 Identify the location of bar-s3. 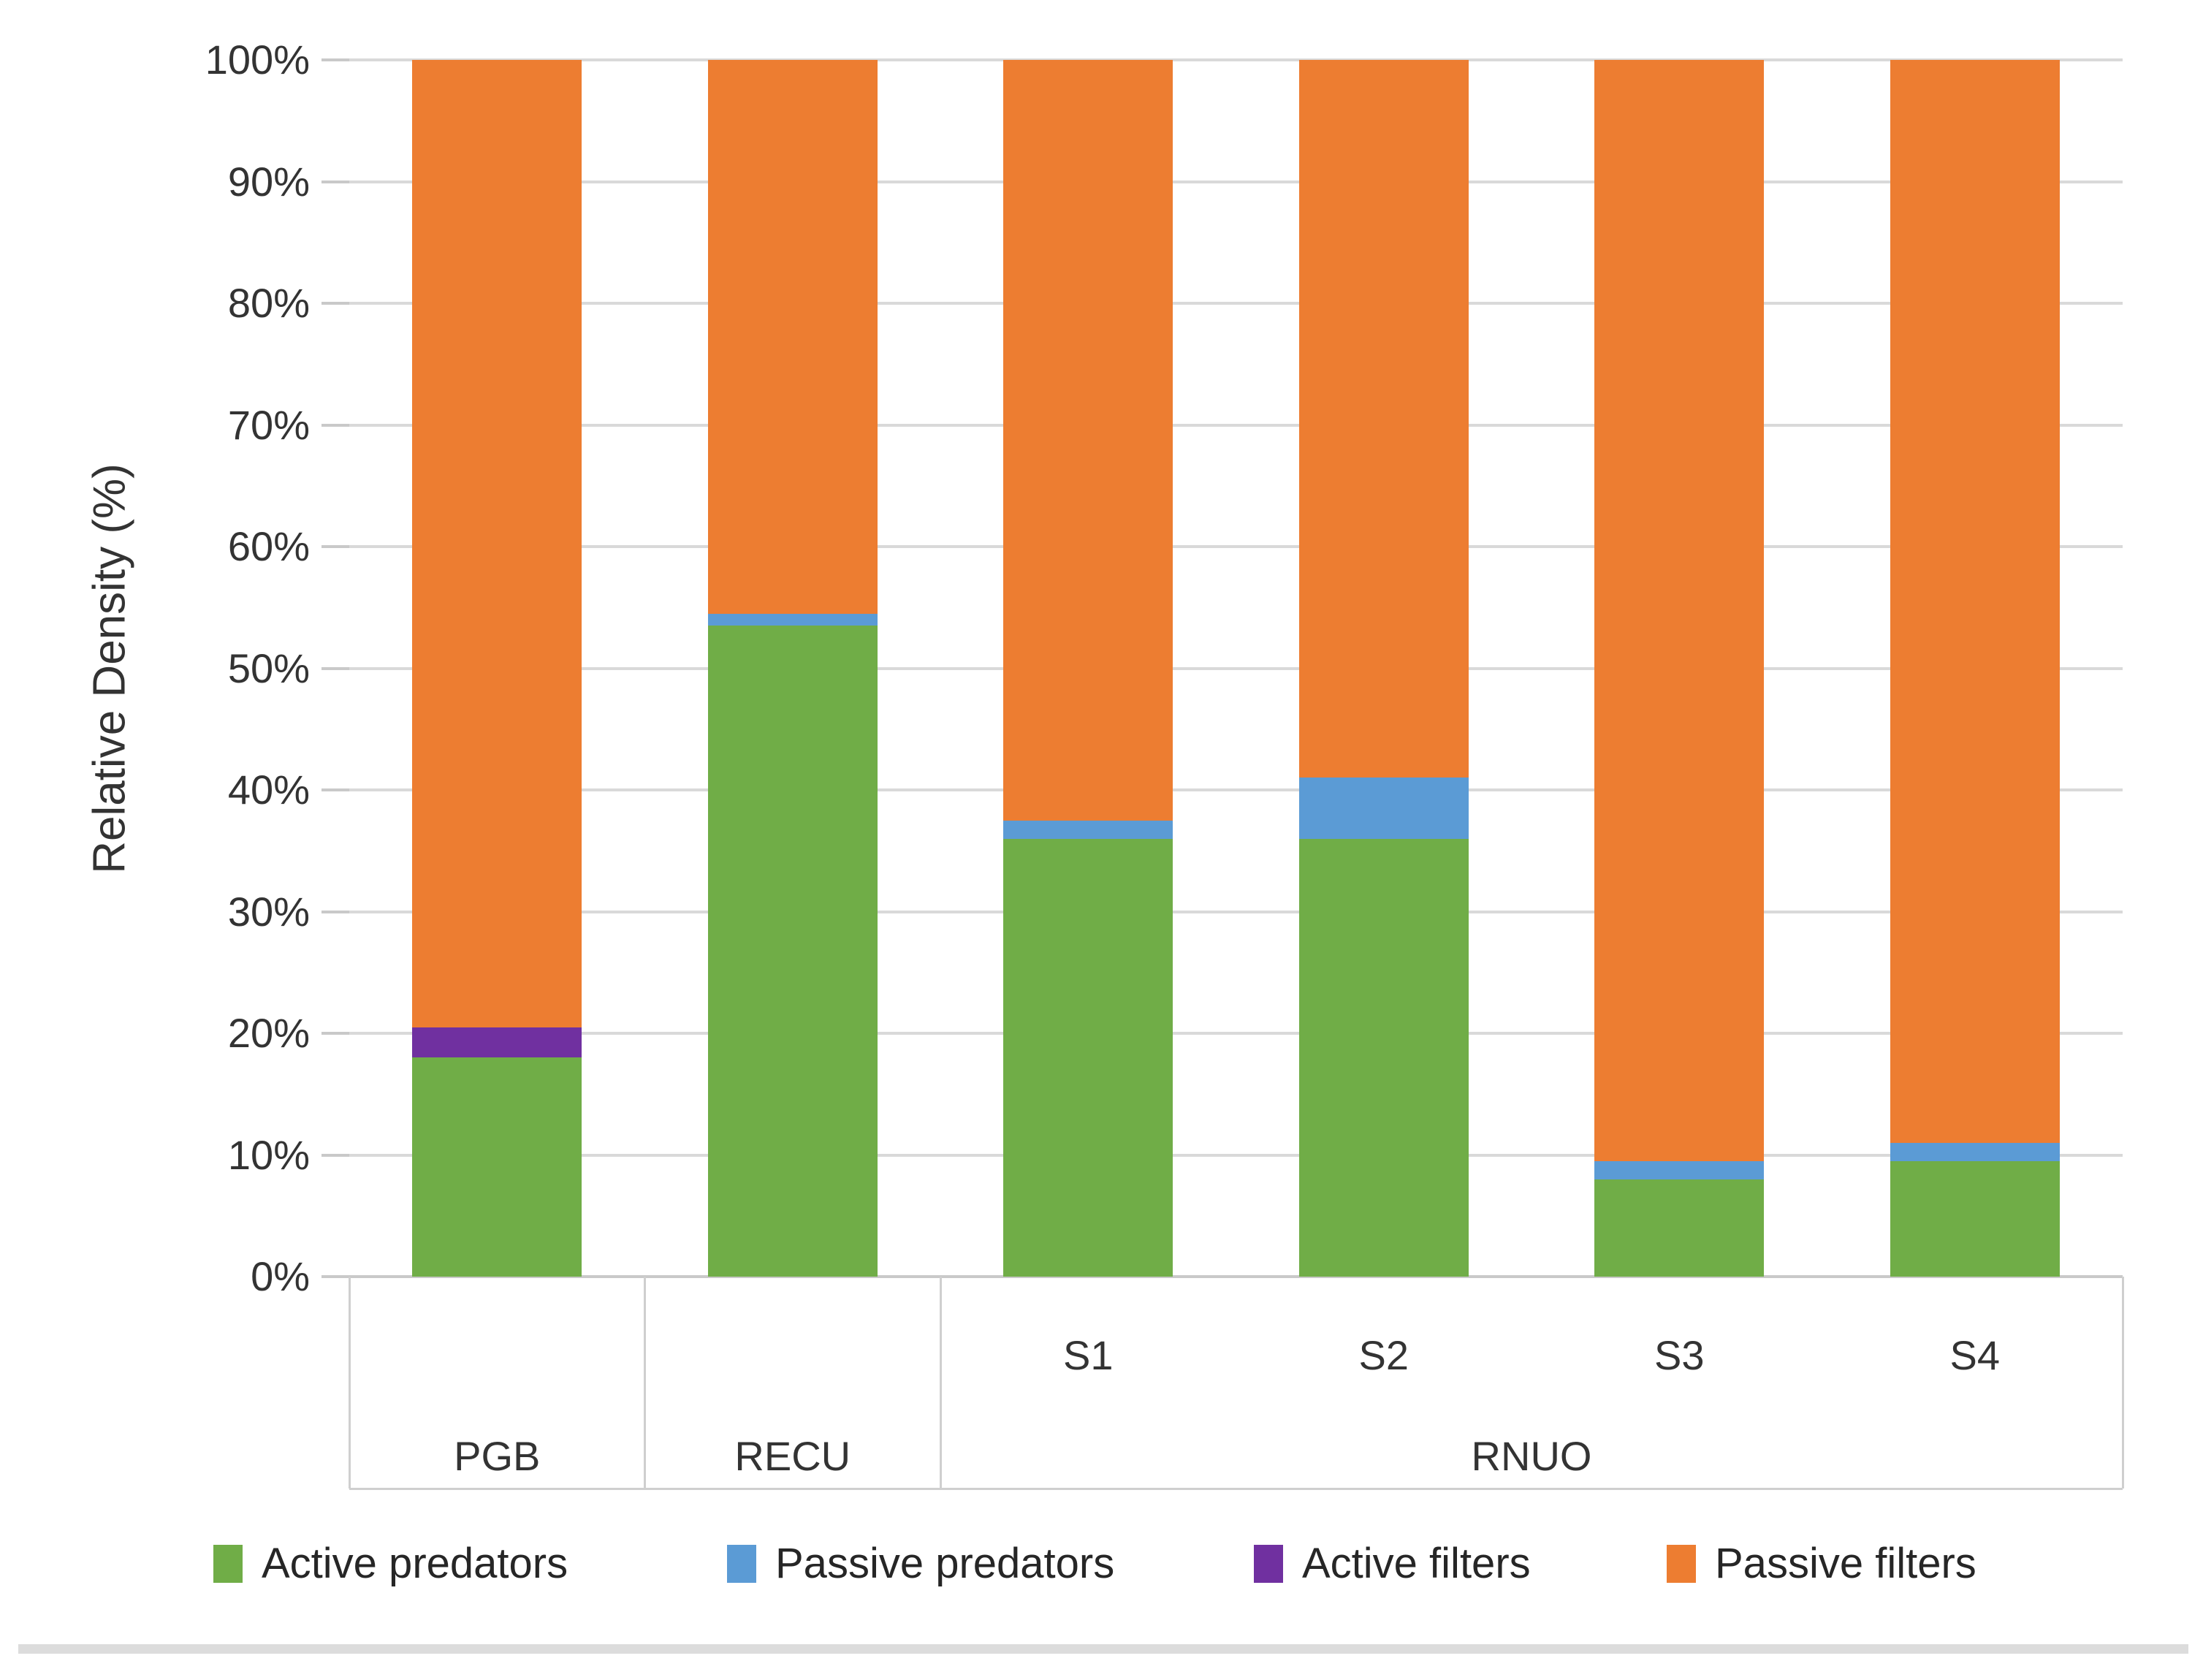
(1679, 668).